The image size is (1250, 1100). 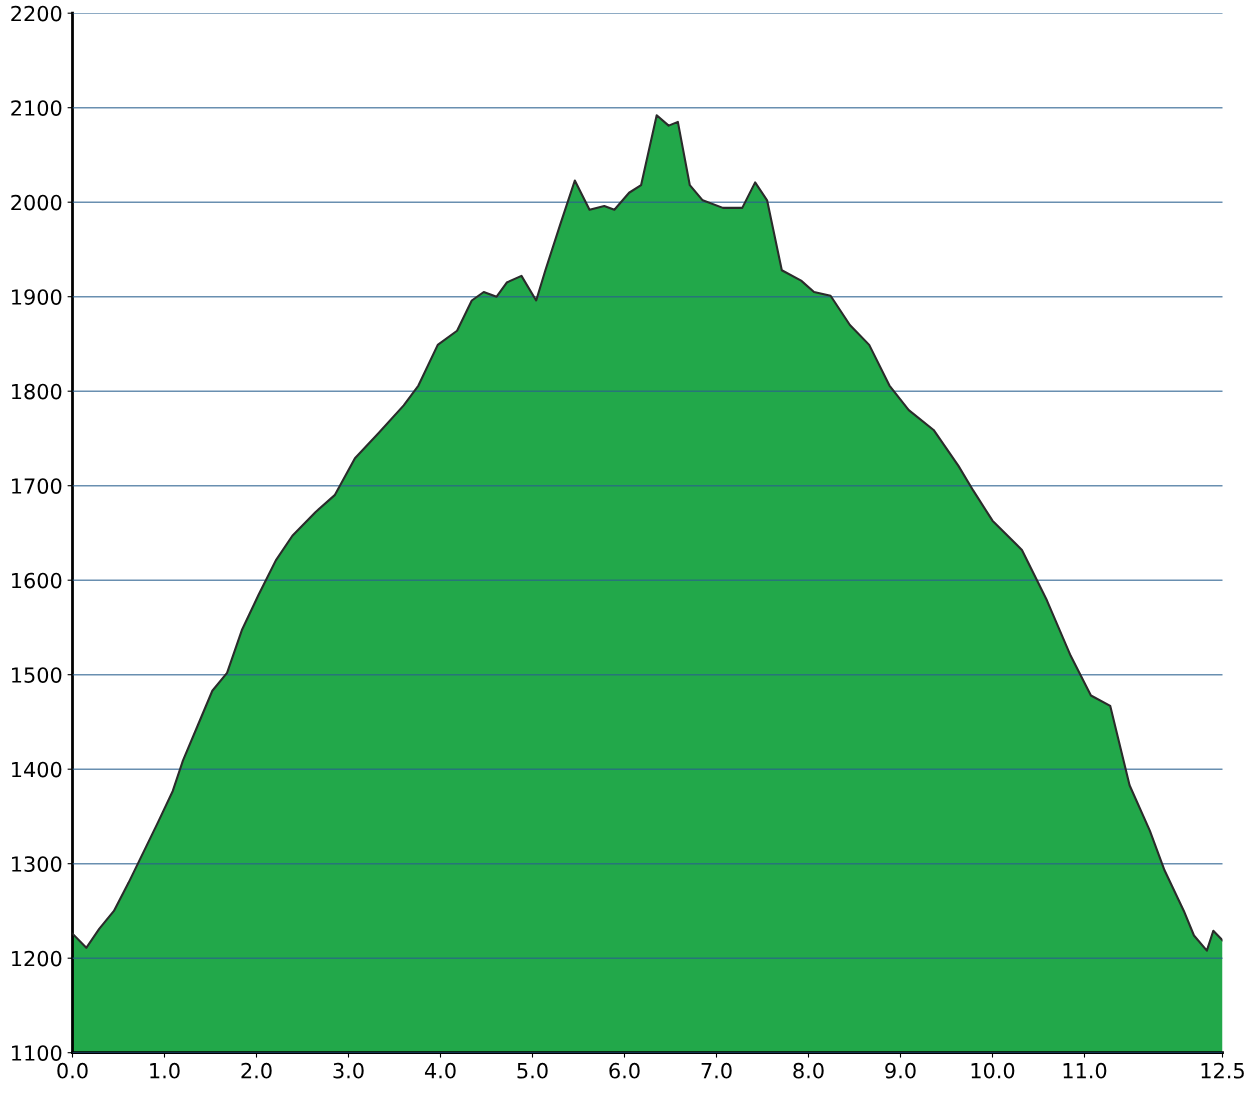 I want to click on y-tick-label: 1200, so click(x=37, y=958).